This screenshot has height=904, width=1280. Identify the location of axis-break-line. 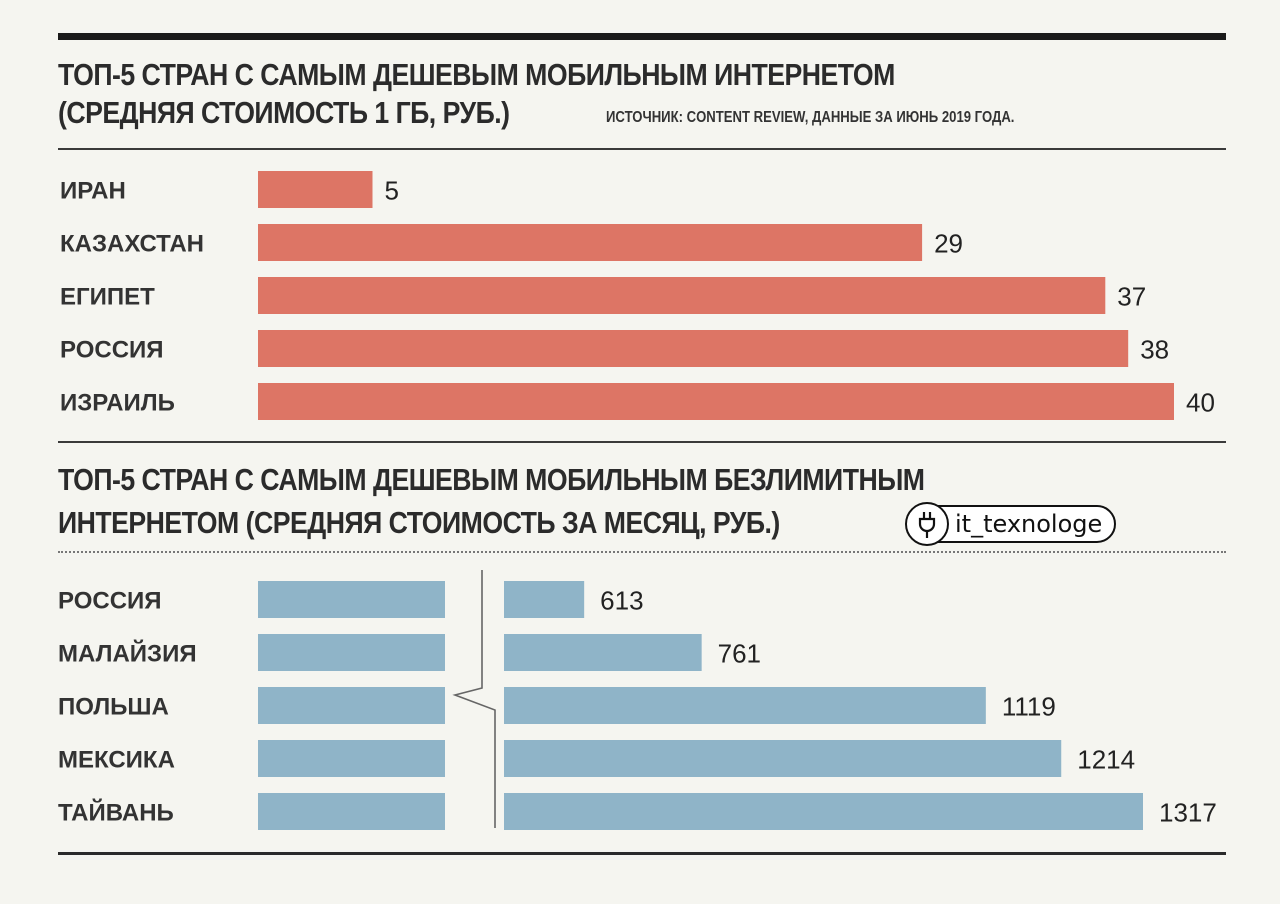
(474, 699).